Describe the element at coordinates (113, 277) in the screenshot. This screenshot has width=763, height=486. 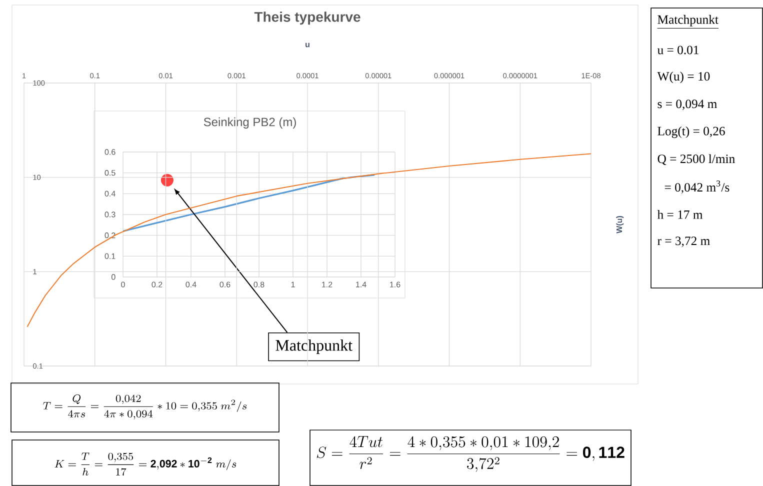
I see `y-tick-label: 0` at that location.